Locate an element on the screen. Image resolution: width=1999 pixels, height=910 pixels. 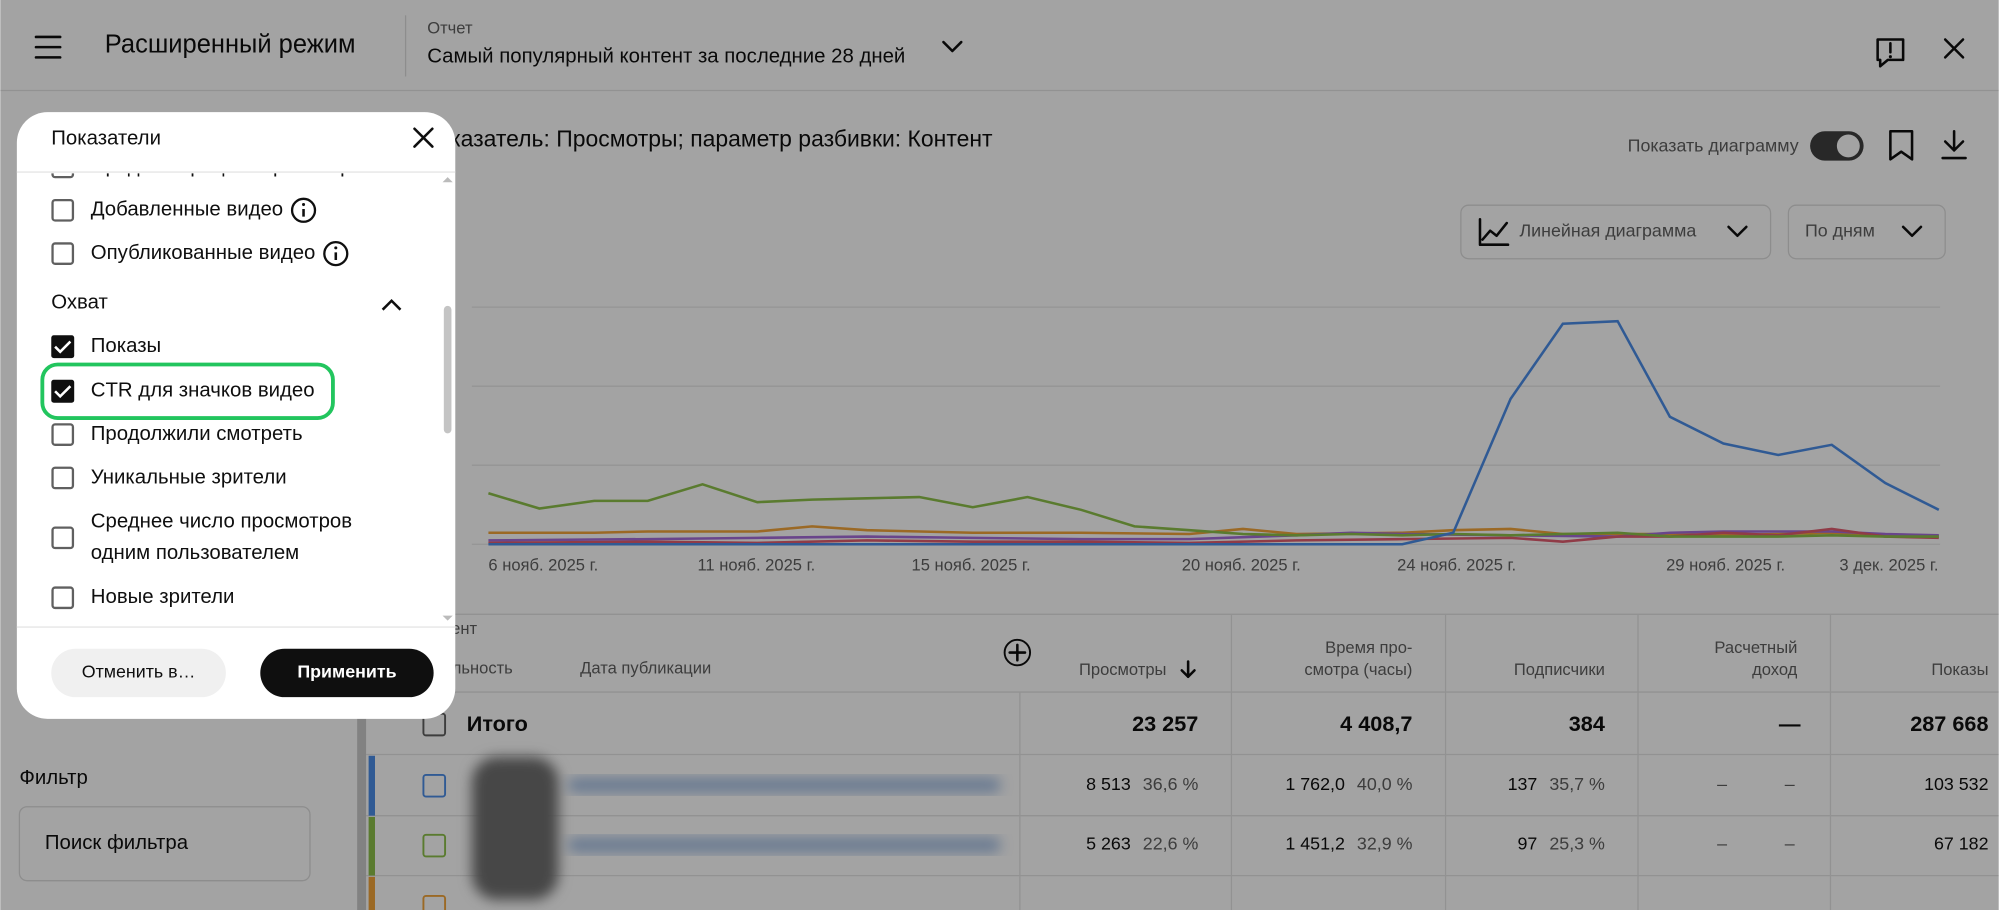
scrollbar is located at coordinates (362, 811).